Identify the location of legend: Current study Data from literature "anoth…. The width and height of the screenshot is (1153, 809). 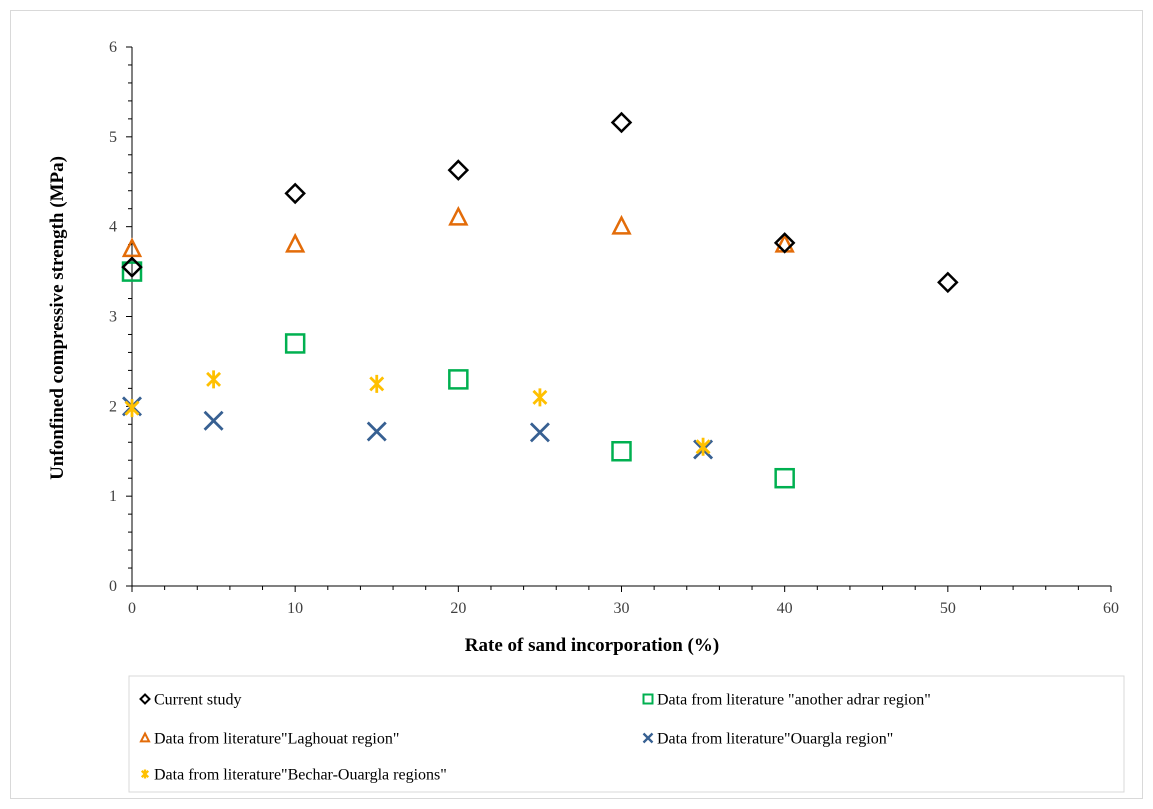
(535, 738).